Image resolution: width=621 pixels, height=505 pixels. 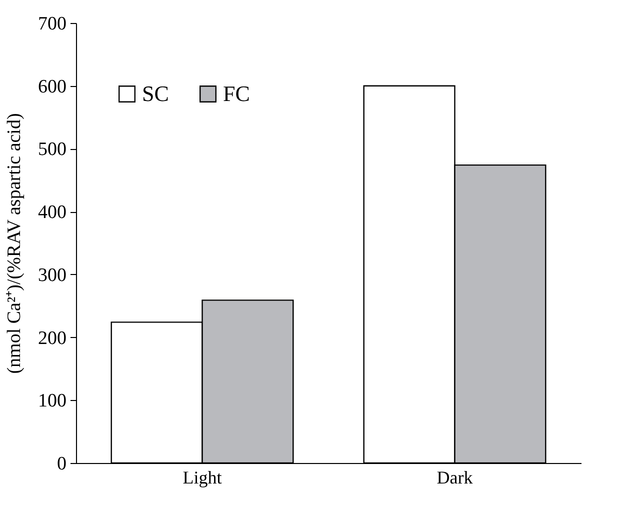 What do you see at coordinates (52, 149) in the screenshot?
I see `y-tick-label: 500` at bounding box center [52, 149].